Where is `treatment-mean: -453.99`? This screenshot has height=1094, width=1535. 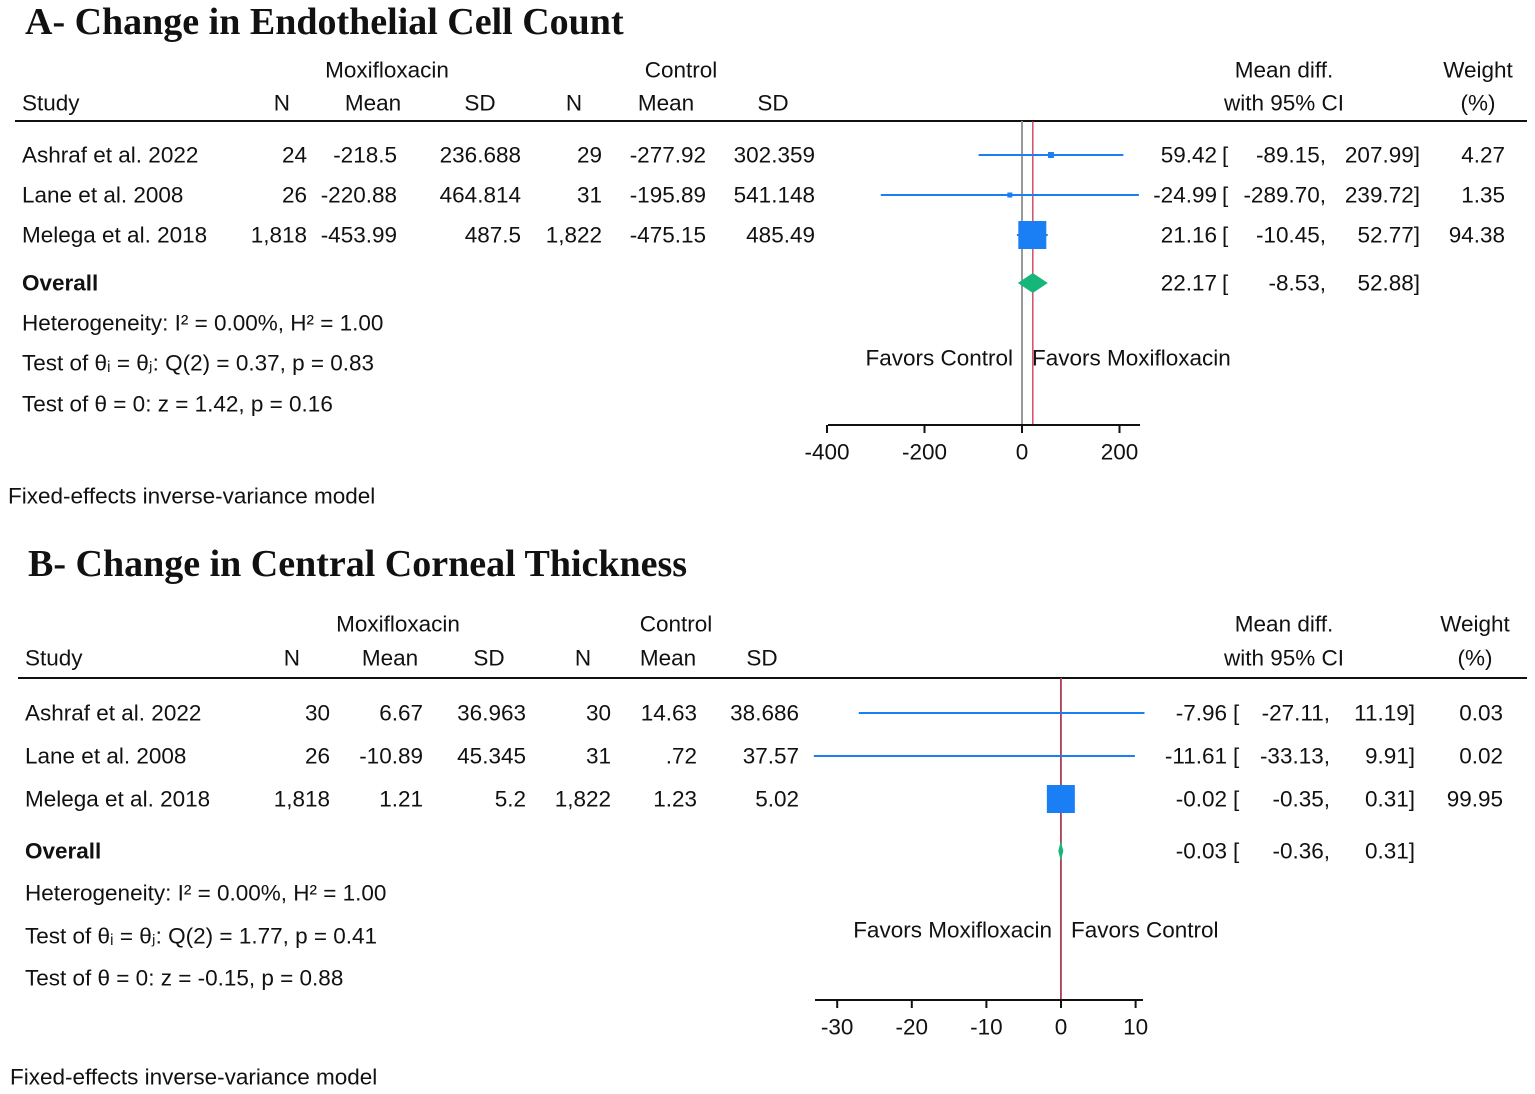 treatment-mean: -453.99 is located at coordinates (359, 235).